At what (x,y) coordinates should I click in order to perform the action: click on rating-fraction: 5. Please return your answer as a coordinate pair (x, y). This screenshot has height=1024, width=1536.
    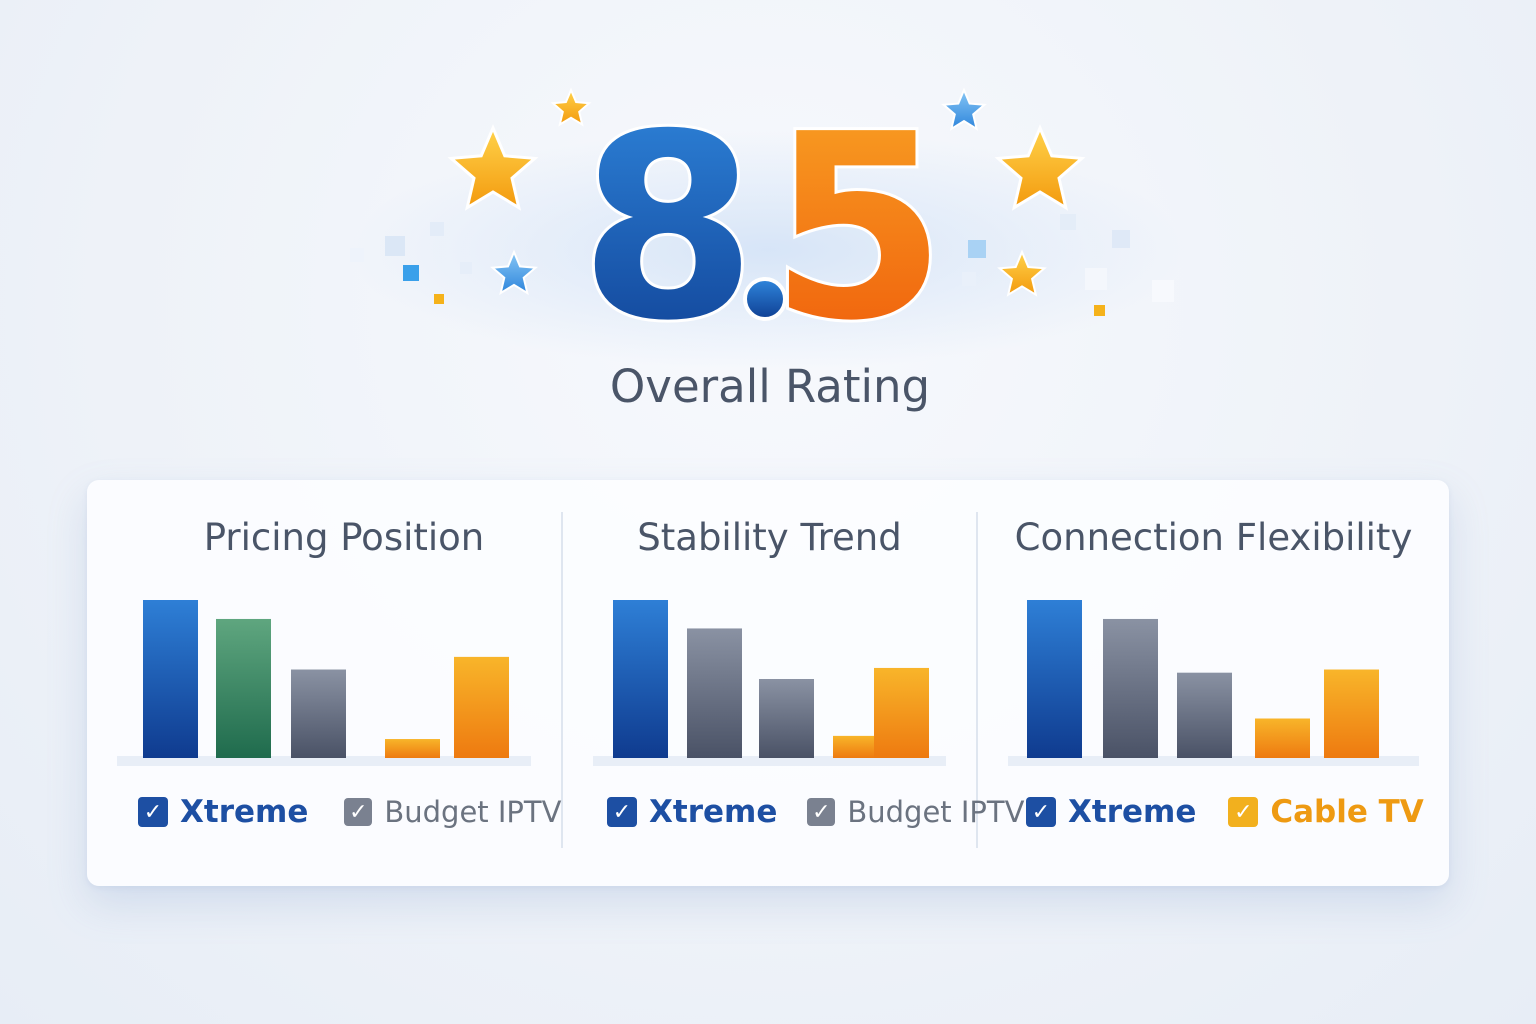
    Looking at the image, I should click on (857, 228).